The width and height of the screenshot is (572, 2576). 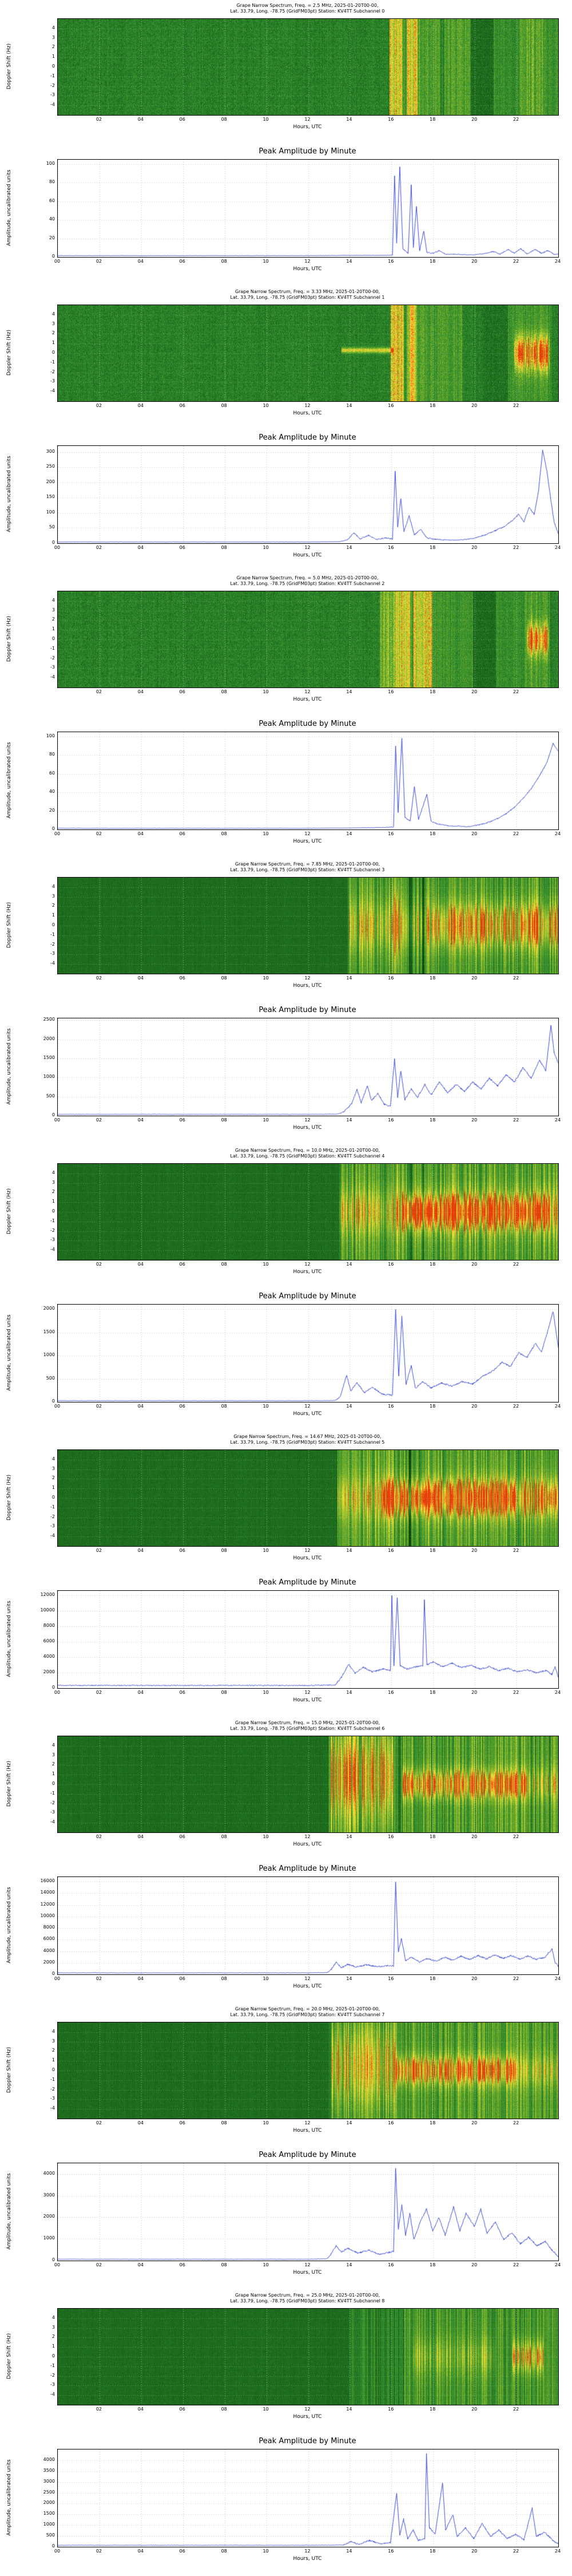 I want to click on y-tick-label: 2000, so click(x=49, y=1038).